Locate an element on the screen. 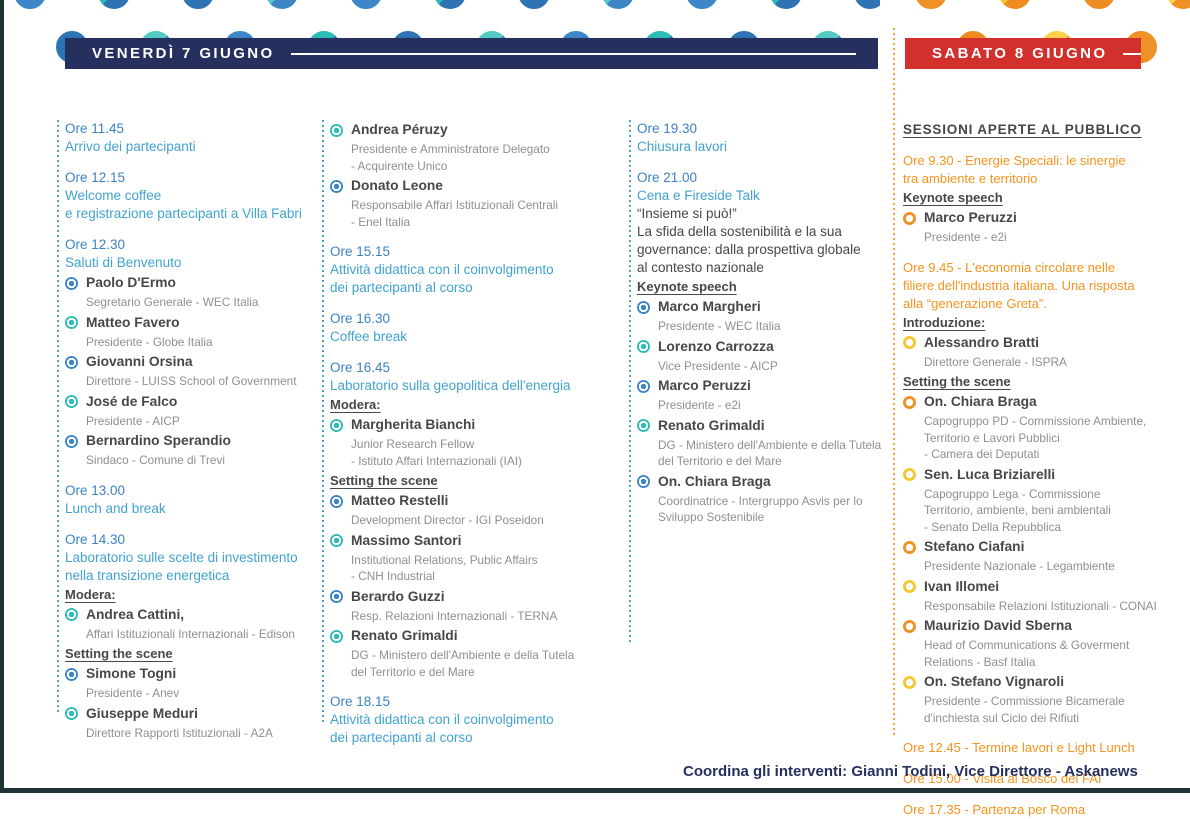 The image size is (1190, 819). speaker-role: Presidente - AICP is located at coordinates (133, 420).